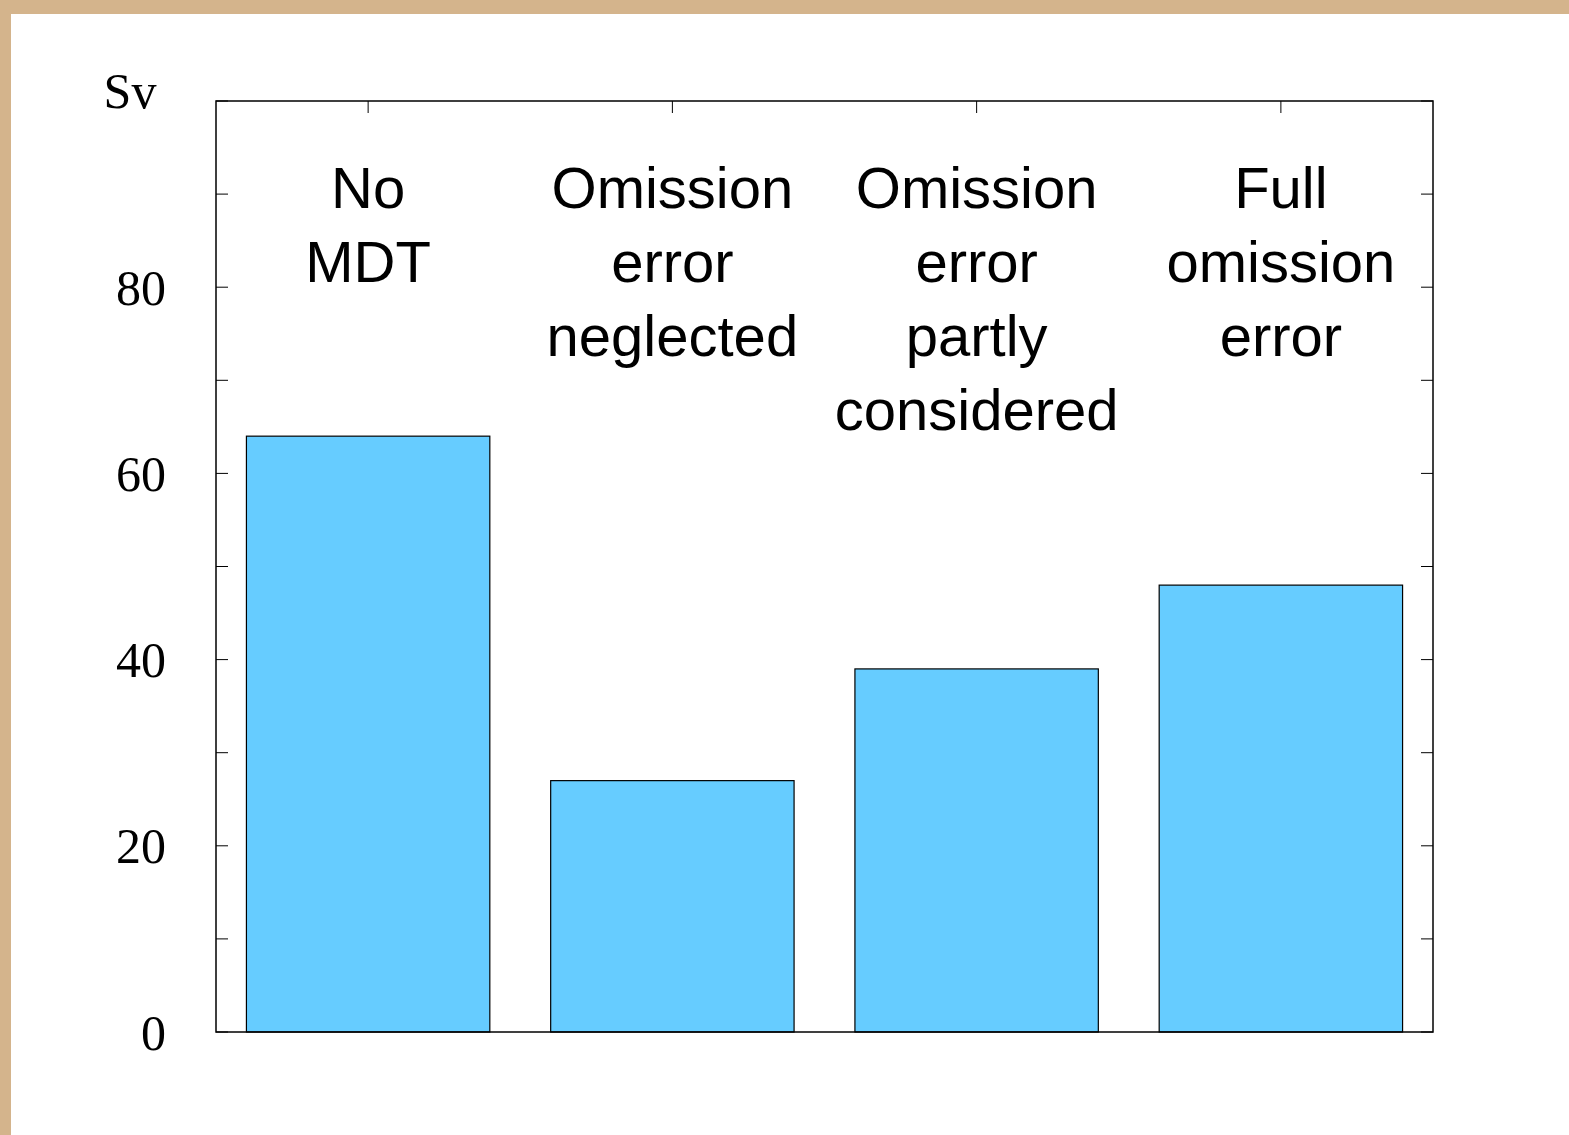 This screenshot has width=1569, height=1135. Describe the element at coordinates (368, 224) in the screenshot. I see `x-tick-label: No MDT` at that location.